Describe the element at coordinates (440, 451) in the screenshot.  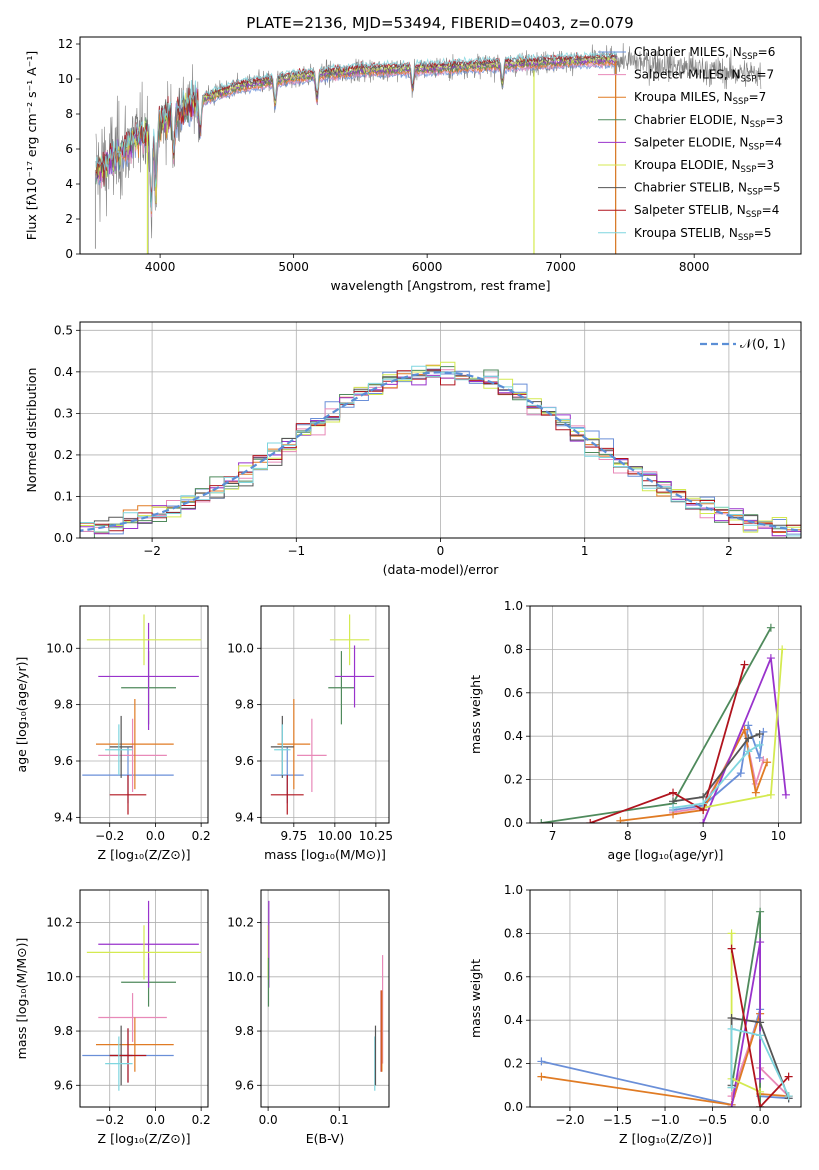
I see `residual-hist-kroupa_stelib` at that location.